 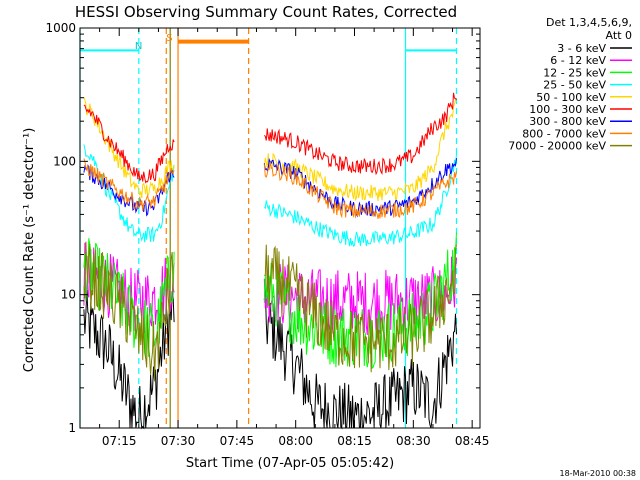 What do you see at coordinates (64, 161) in the screenshot?
I see `y-tick-label-2: 100` at bounding box center [64, 161].